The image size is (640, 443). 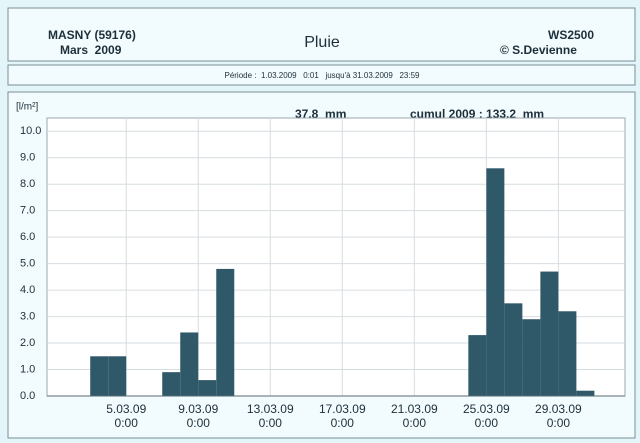 What do you see at coordinates (30, 131) in the screenshot?
I see `y-tick-label: 10.0` at bounding box center [30, 131].